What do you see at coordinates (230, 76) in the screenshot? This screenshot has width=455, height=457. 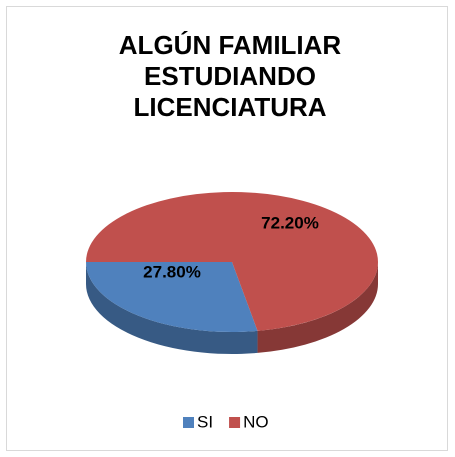 I see `chart-title: ALGÚN FAMILIAR ESTUDIANDO LICENCIATURA` at bounding box center [230, 76].